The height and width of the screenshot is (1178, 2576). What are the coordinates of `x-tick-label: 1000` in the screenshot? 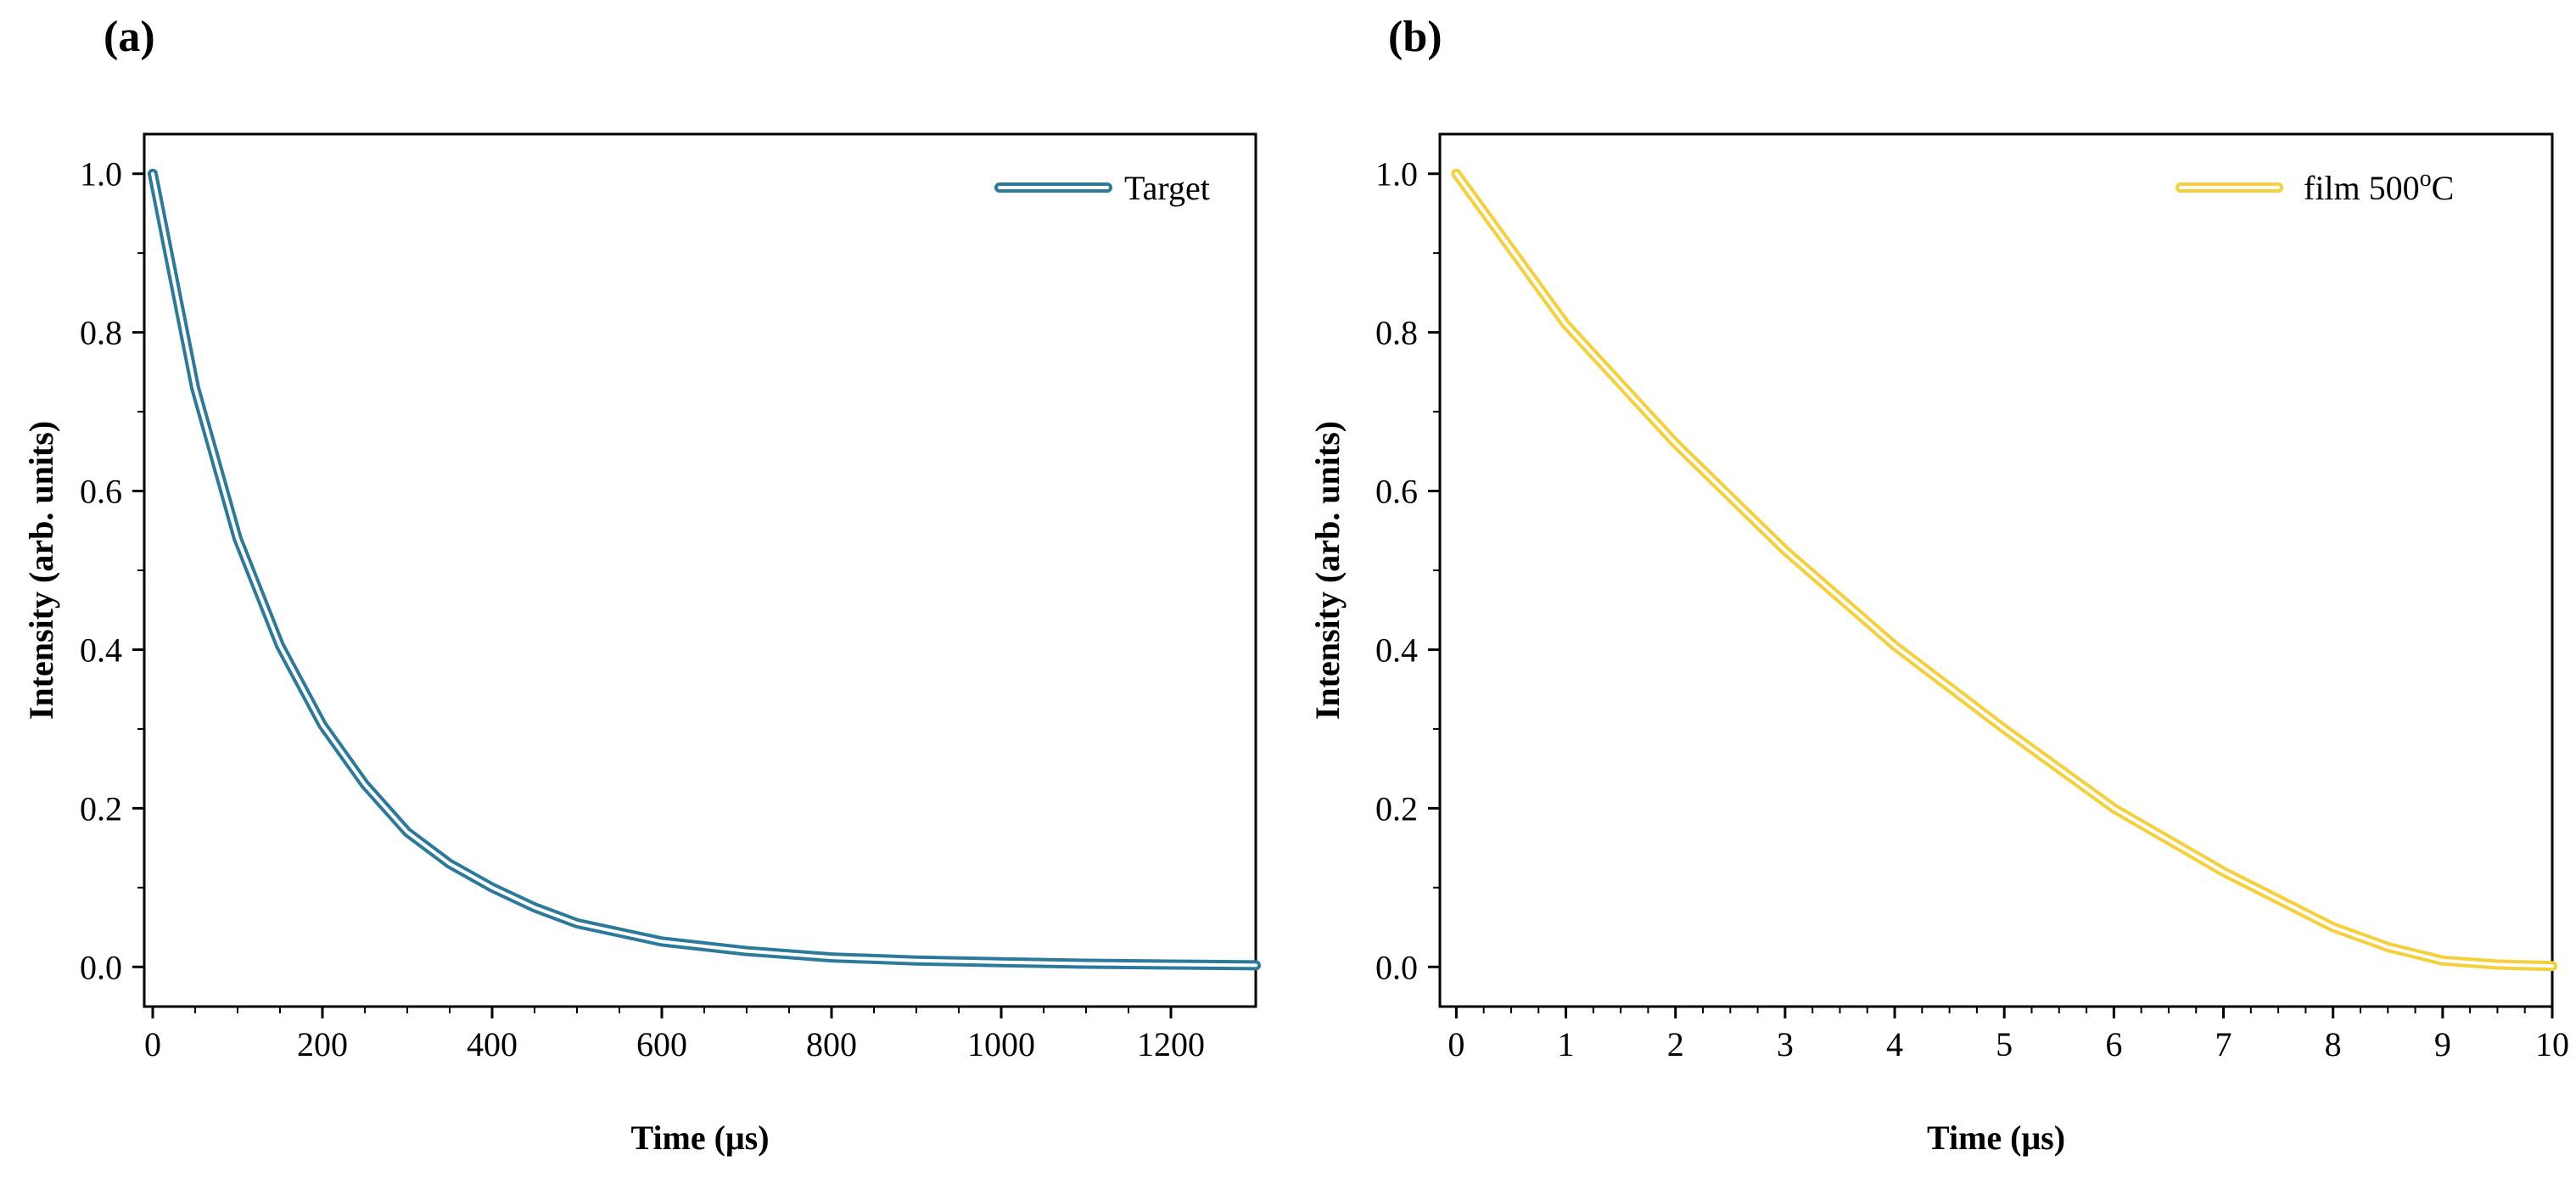 It's located at (1001, 1044).